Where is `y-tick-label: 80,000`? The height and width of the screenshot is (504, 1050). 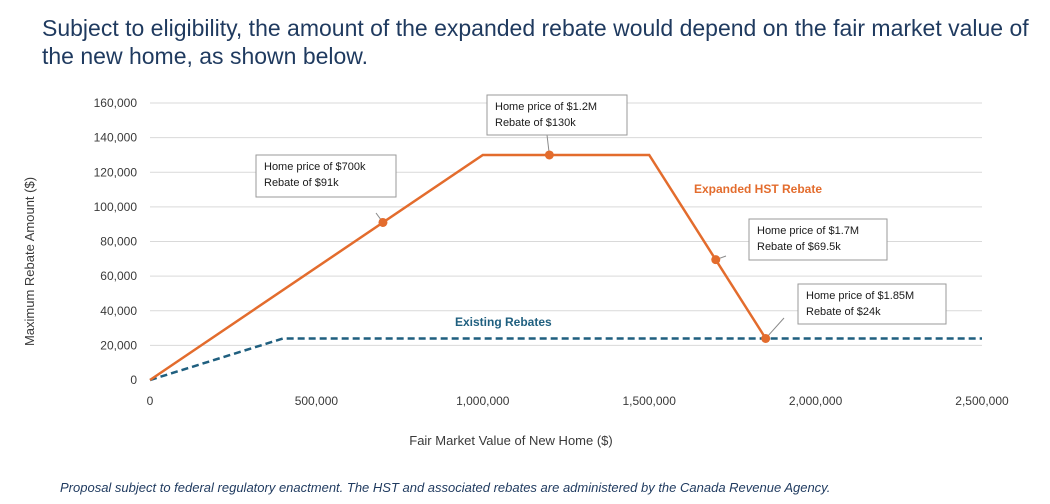 y-tick-label: 80,000 is located at coordinates (118, 242).